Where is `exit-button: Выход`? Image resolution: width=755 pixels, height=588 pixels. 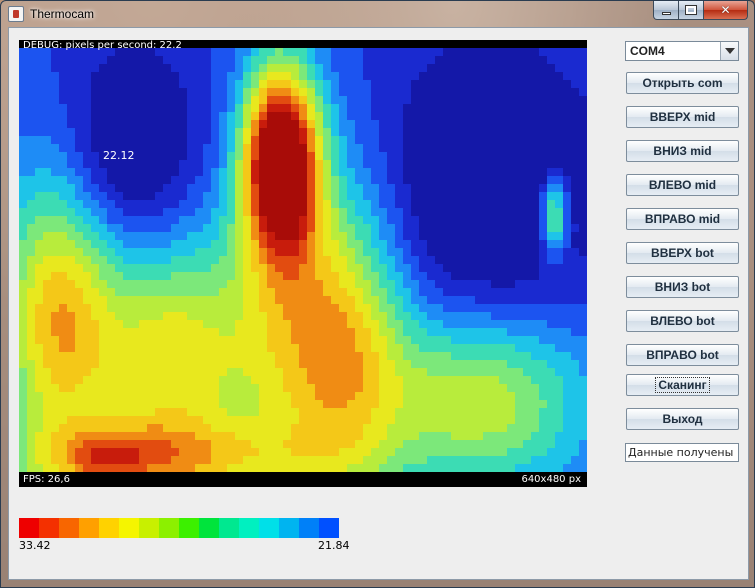 exit-button: Выход is located at coordinates (682, 419).